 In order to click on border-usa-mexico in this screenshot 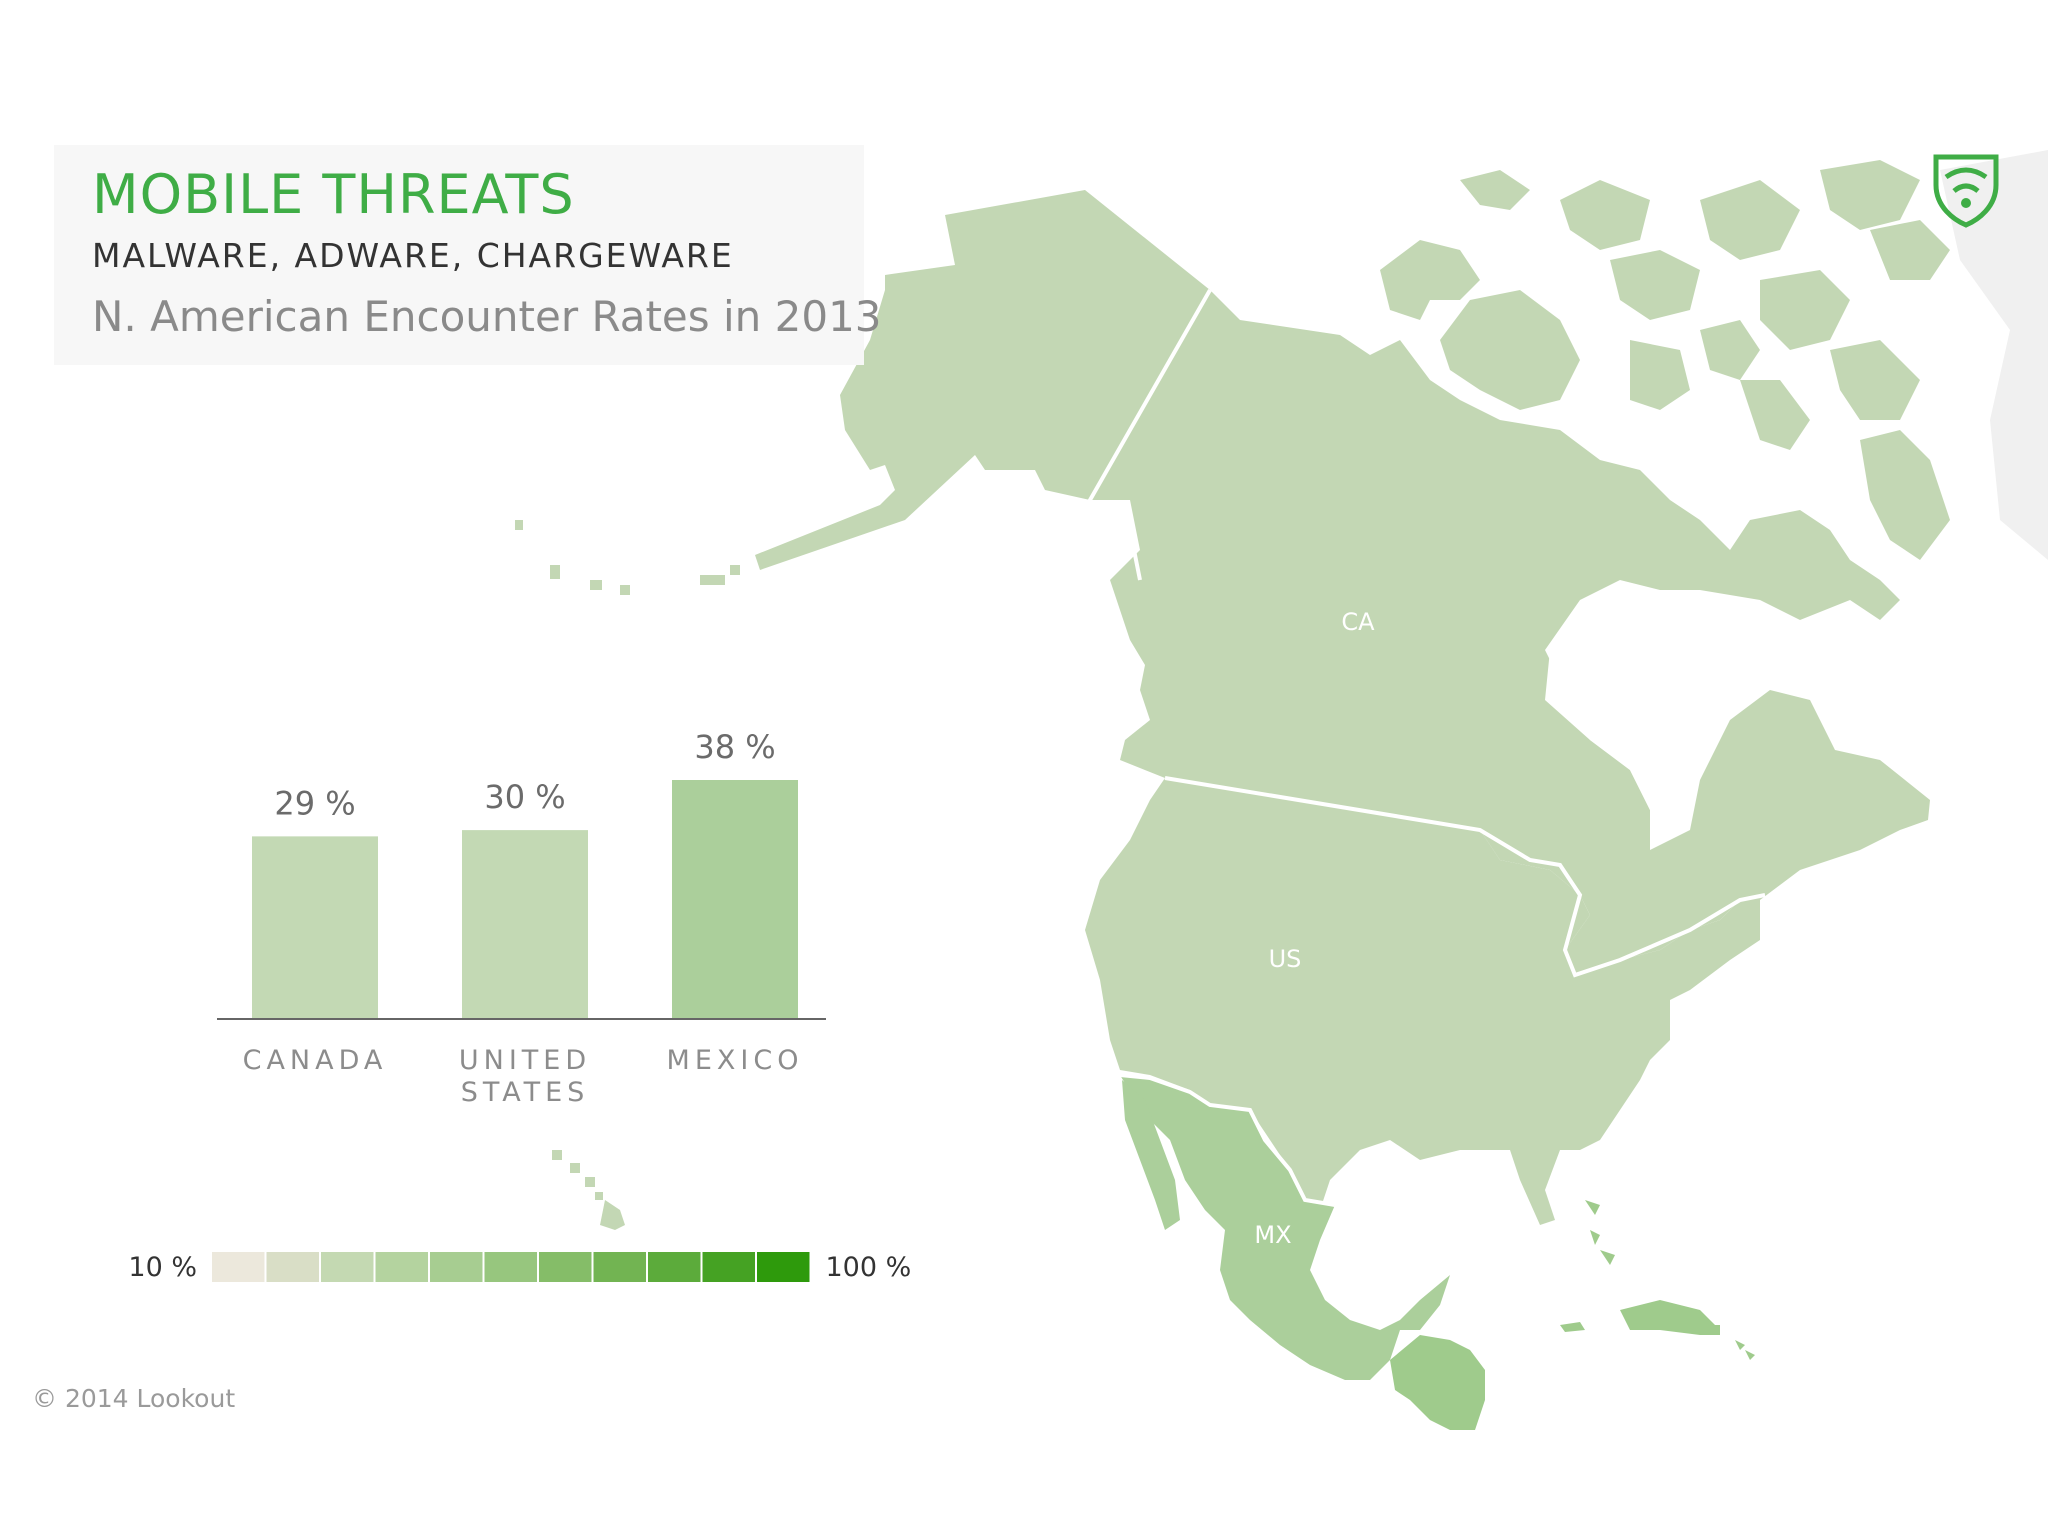, I will do `click(1227, 1140)`.